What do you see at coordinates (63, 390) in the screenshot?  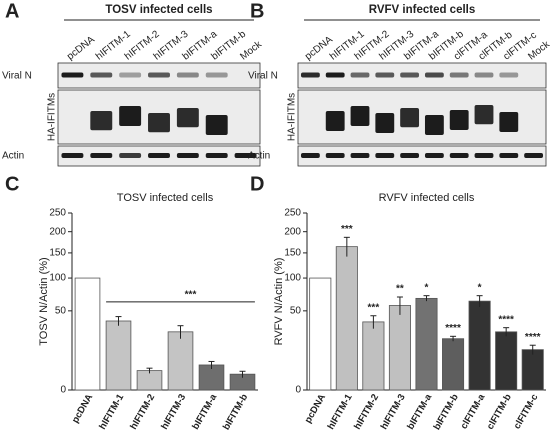 I see `y-tick-label: 0` at bounding box center [63, 390].